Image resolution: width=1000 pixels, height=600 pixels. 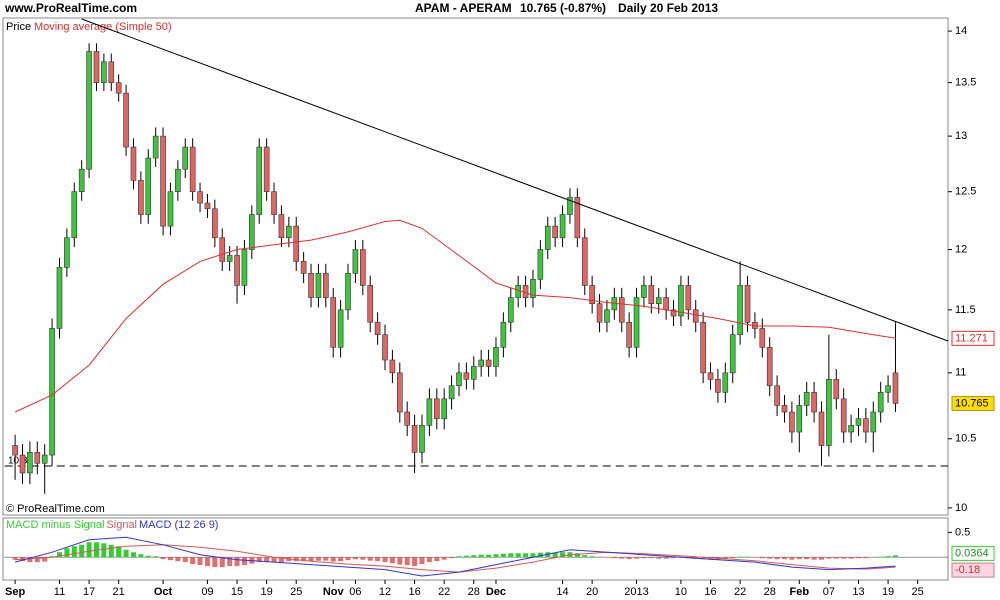 I want to click on x-tick-label: 28, so click(x=770, y=592).